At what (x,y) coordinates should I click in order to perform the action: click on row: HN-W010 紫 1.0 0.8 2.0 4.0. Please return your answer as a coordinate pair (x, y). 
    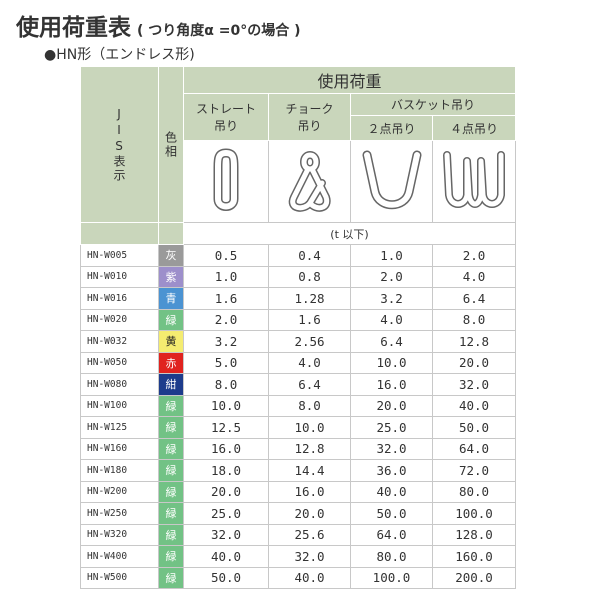
    Looking at the image, I should click on (298, 276).